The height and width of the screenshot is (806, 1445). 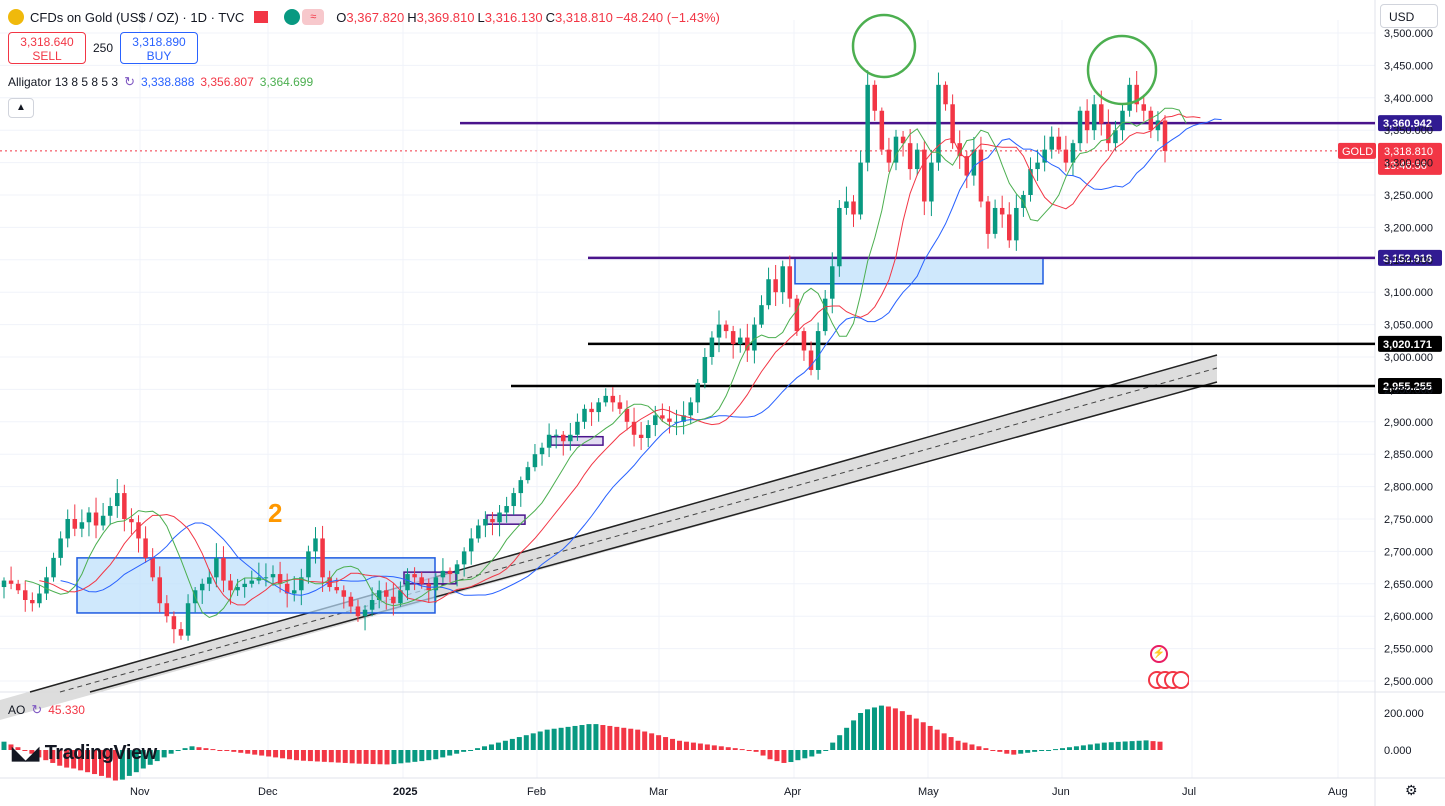 I want to click on buy-button: 3,318.890 BUY, so click(x=159, y=48).